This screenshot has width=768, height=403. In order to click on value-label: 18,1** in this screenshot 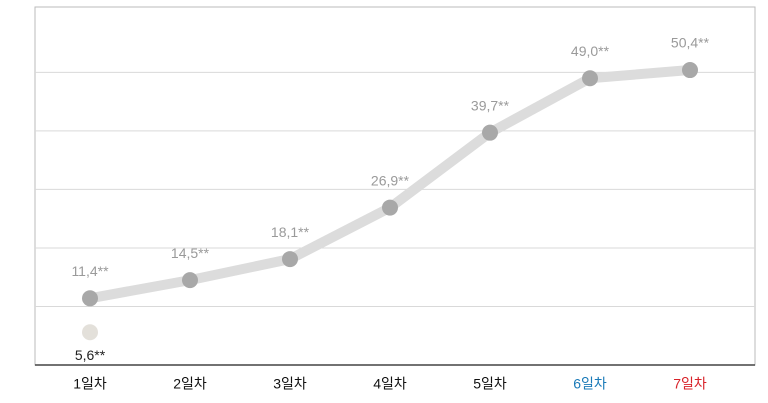, I will do `click(290, 232)`.